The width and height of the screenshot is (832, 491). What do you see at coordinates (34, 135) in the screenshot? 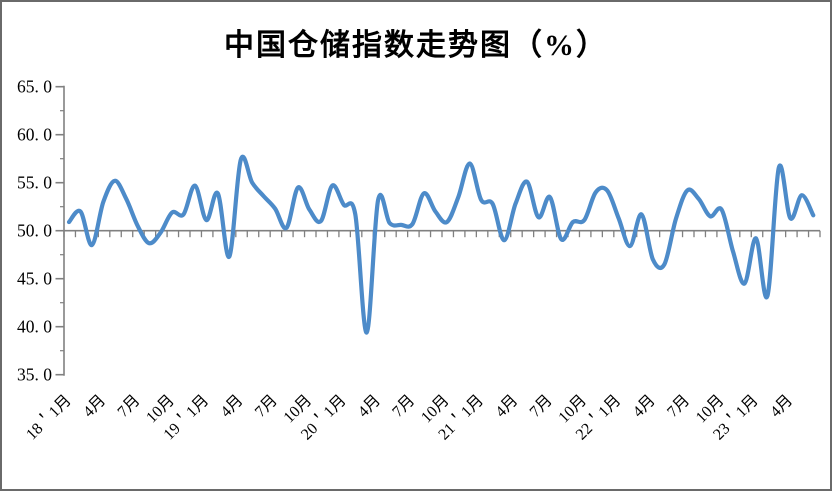
I see `y-axis-tick-label: 60. 0` at bounding box center [34, 135].